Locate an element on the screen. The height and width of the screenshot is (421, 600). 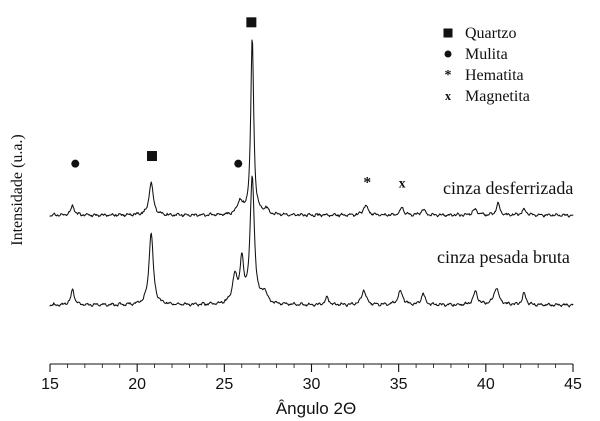
legend-label: Magnetita is located at coordinates (497, 96).